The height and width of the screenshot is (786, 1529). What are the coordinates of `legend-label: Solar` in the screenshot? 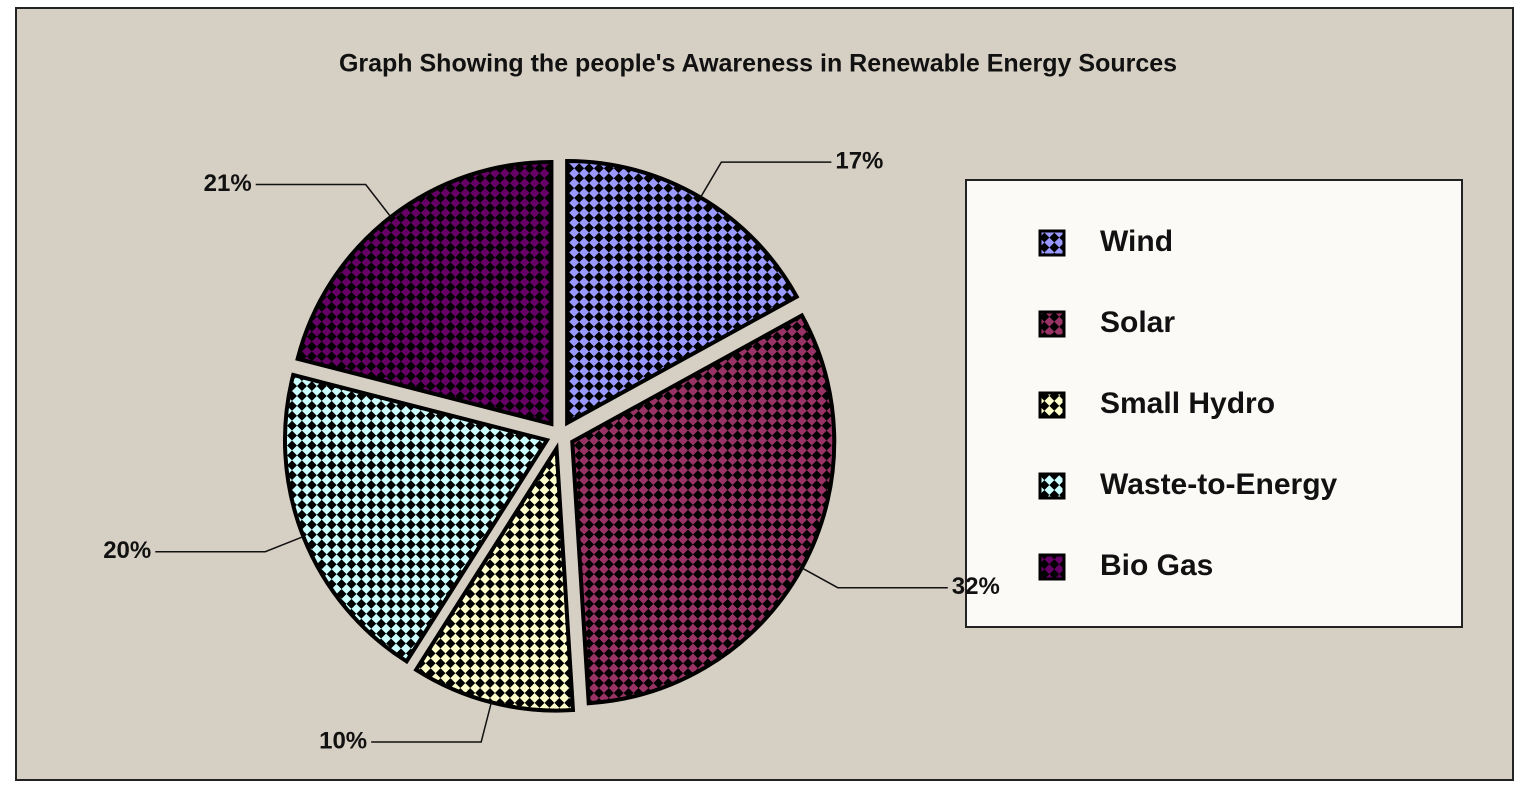 It's located at (1137, 322).